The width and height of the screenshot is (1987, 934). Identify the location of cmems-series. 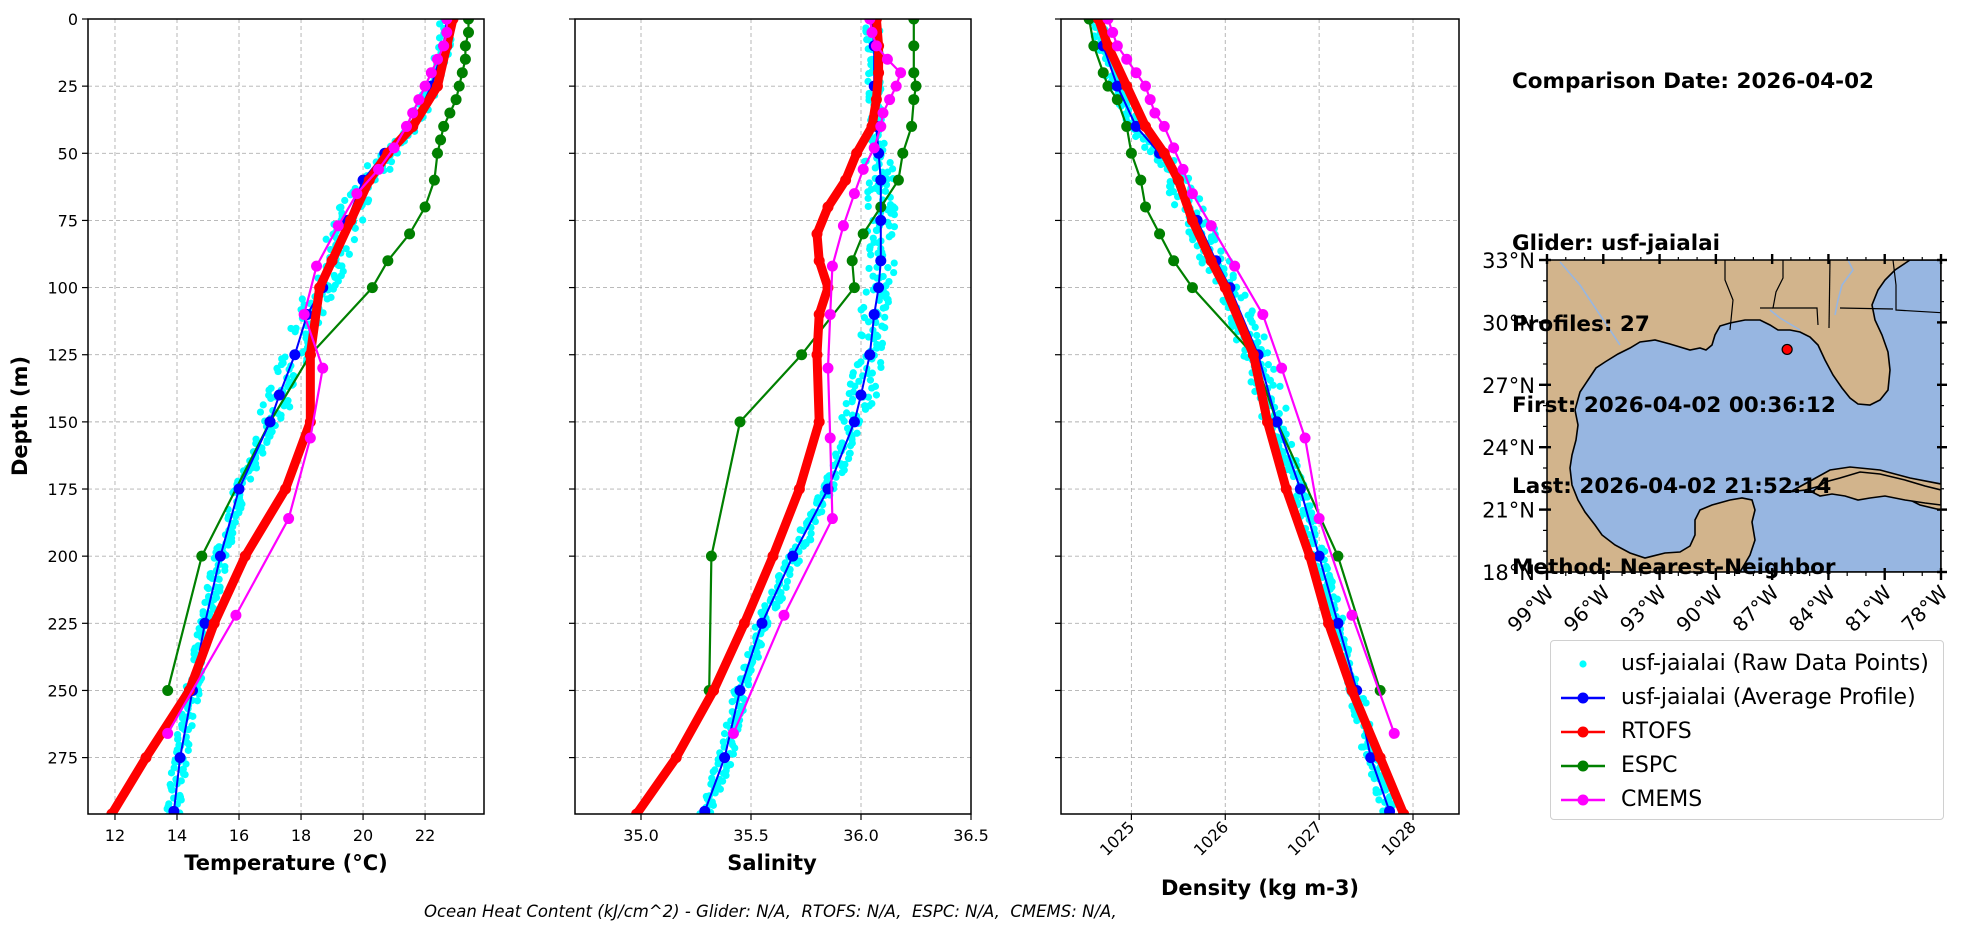
(817, 379).